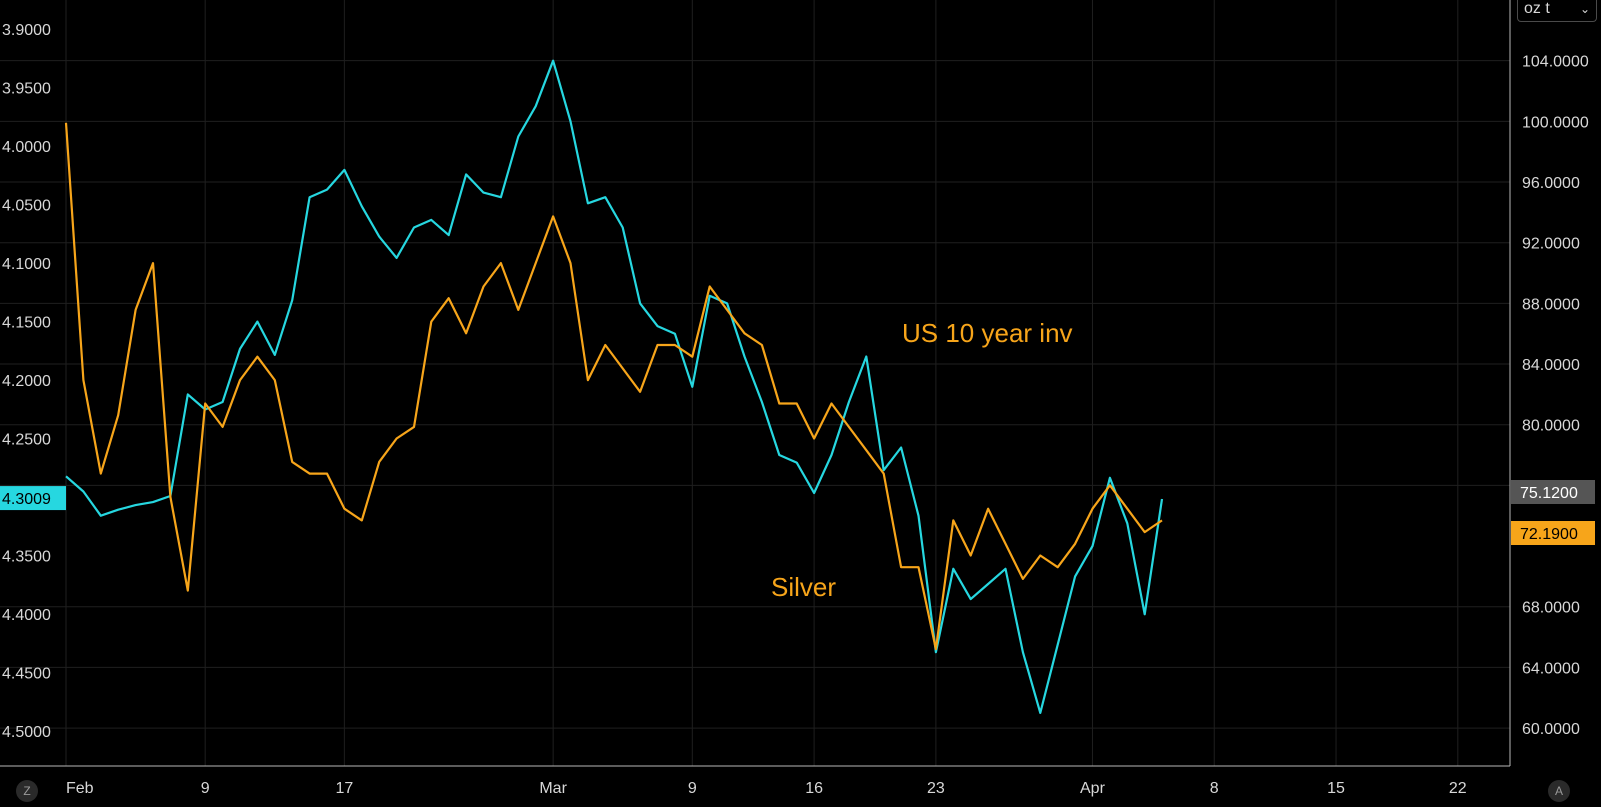  I want to click on left-tick-label: 3.9500, so click(26, 89).